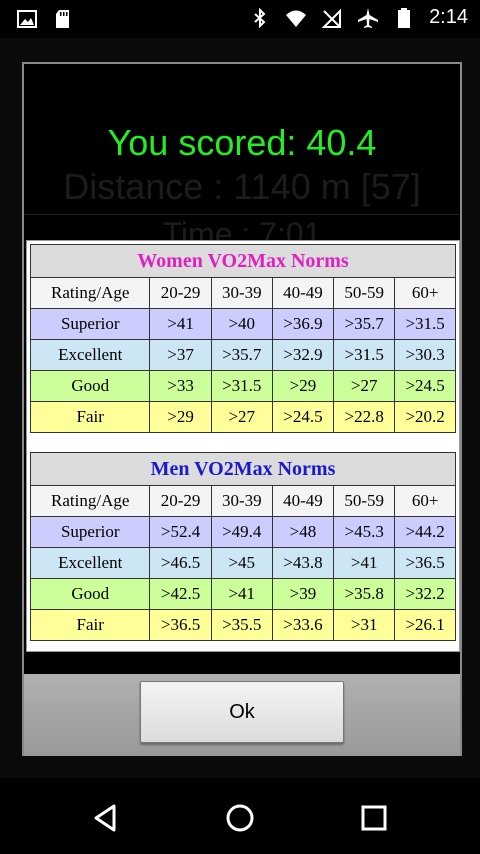 This screenshot has width=480, height=854. What do you see at coordinates (303, 355) in the screenshot?
I see `value-cell: >32.9` at bounding box center [303, 355].